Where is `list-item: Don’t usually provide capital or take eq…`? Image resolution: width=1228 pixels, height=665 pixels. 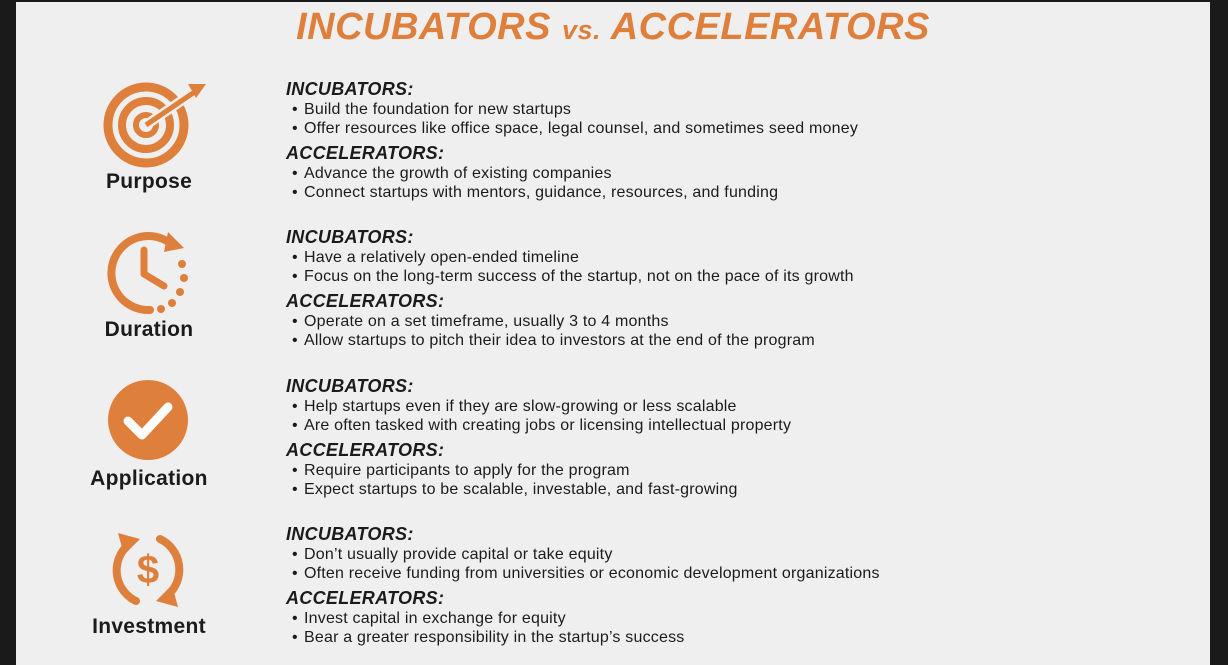 list-item: Don’t usually provide capital or take eq… is located at coordinates (741, 554).